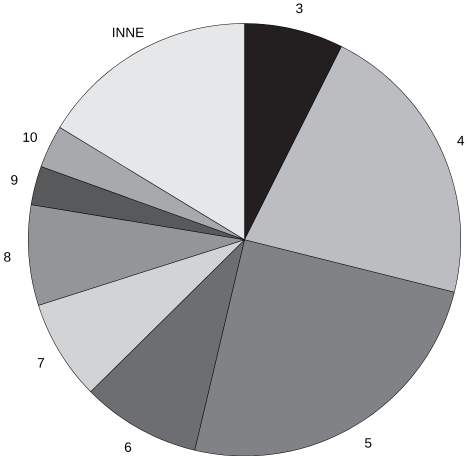  Describe the element at coordinates (128, 32) in the screenshot. I see `slice-label: INNE` at that location.